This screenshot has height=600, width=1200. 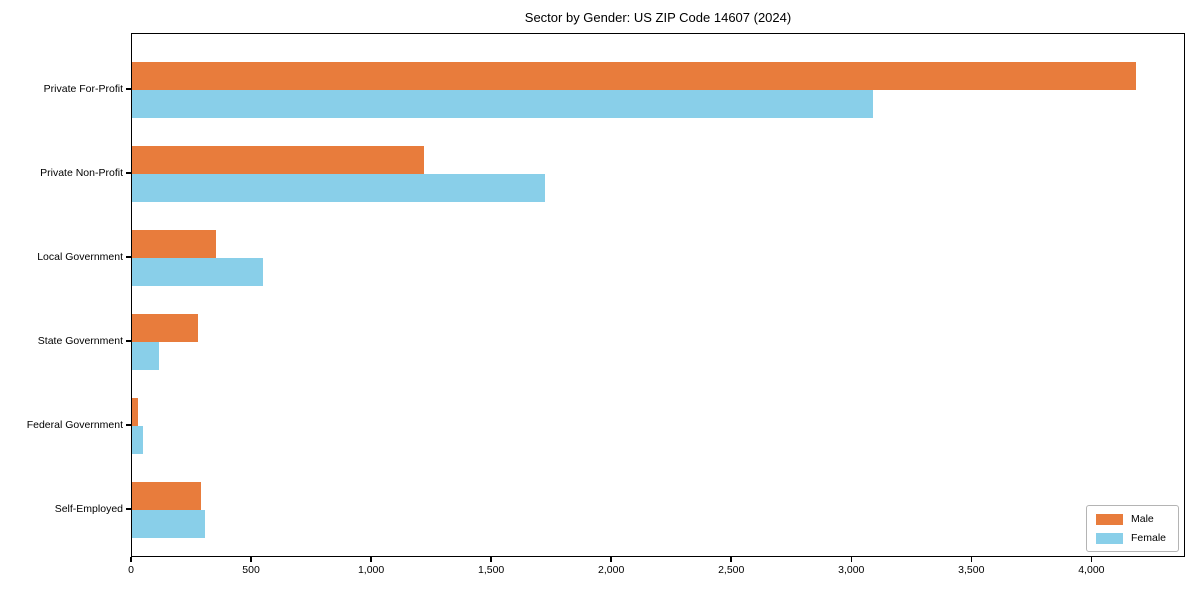 I want to click on bar-male-private-for-profit, so click(x=634, y=76).